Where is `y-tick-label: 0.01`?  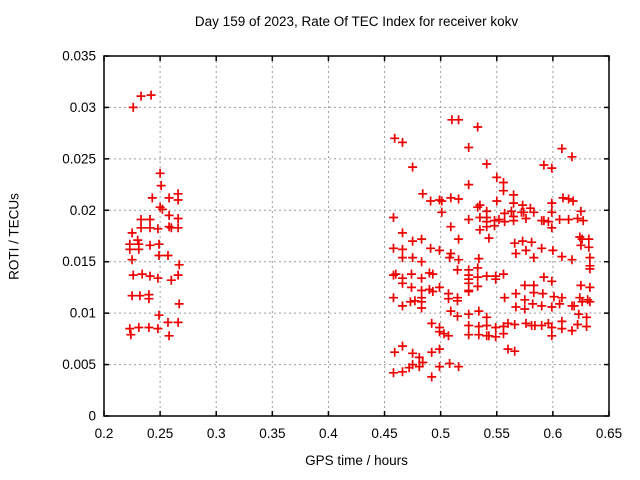 y-tick-label: 0.01 is located at coordinates (83, 313).